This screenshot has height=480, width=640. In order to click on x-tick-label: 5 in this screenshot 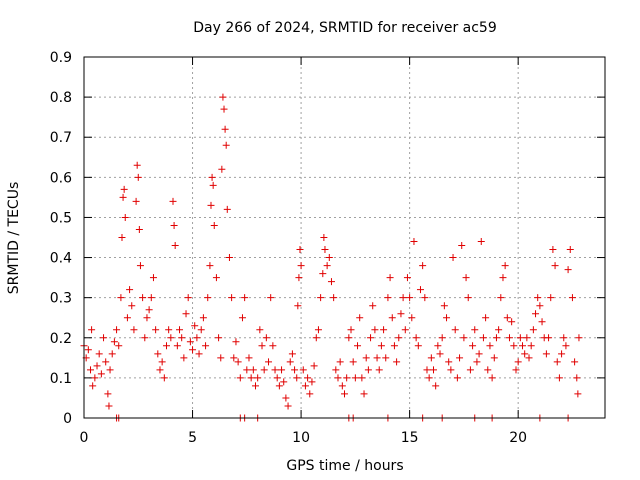, I will do `click(192, 438)`.